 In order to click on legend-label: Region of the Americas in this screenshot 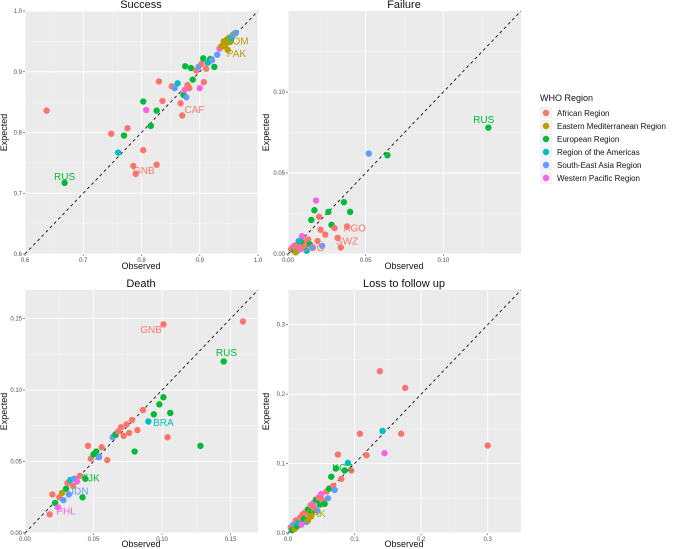, I will do `click(598, 152)`.